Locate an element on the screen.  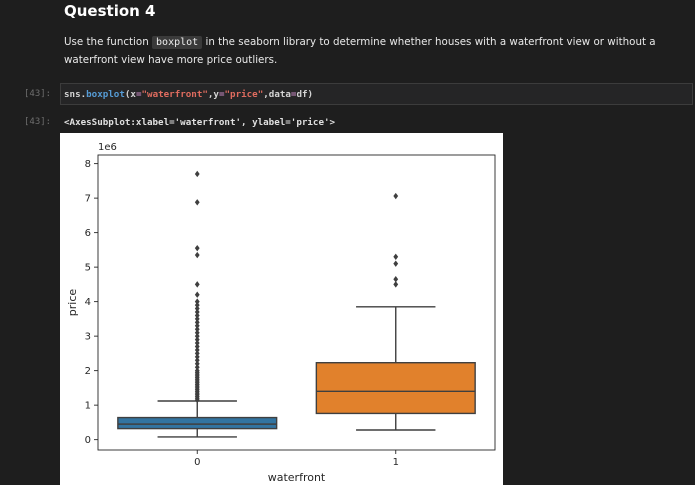
code-token-plain: (x is located at coordinates (130, 94).